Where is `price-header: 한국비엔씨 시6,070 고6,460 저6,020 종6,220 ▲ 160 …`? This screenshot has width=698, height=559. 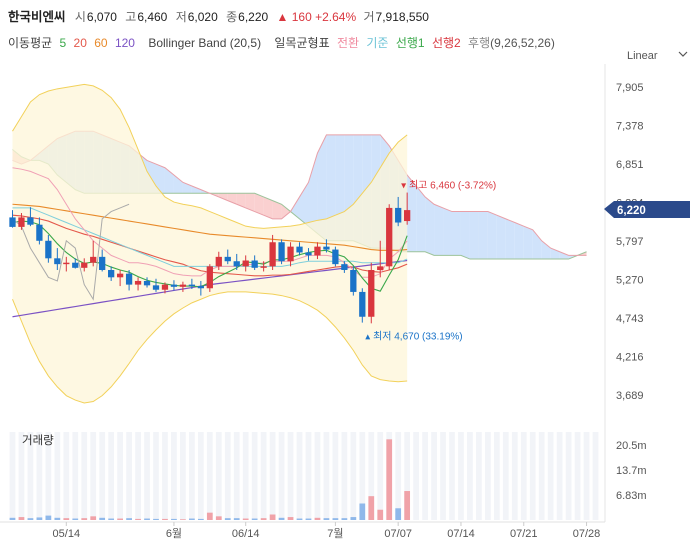
price-header: 한국비엔씨 시6,070 고6,460 저6,020 종6,220 ▲ 160 … is located at coordinates (221, 15).